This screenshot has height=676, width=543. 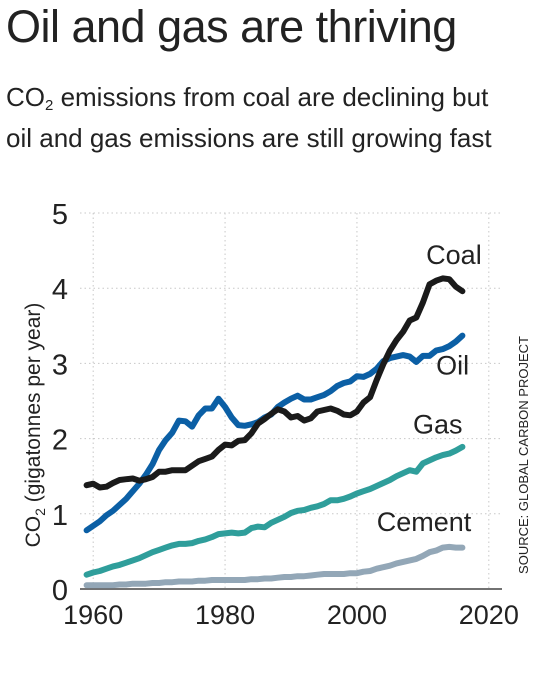 I want to click on y-axis-label: CO2 (gigatonnes per year), so click(x=35, y=425).